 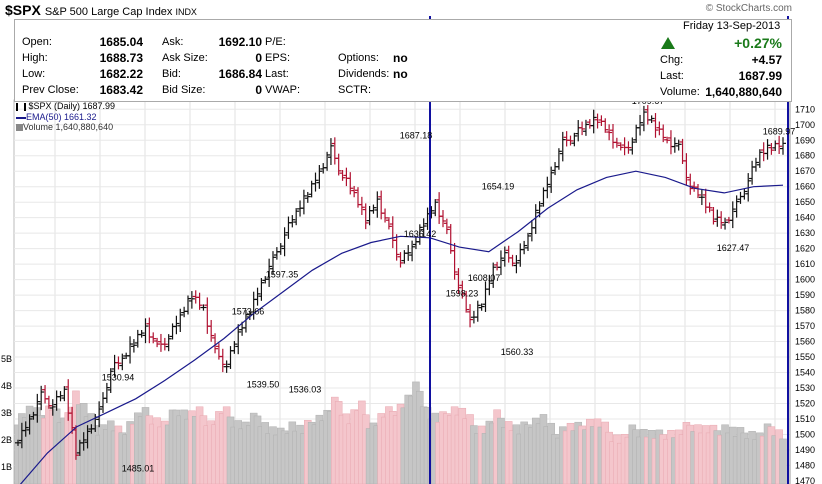 What do you see at coordinates (672, 60) in the screenshot?
I see `chg-label: Chg:` at bounding box center [672, 60].